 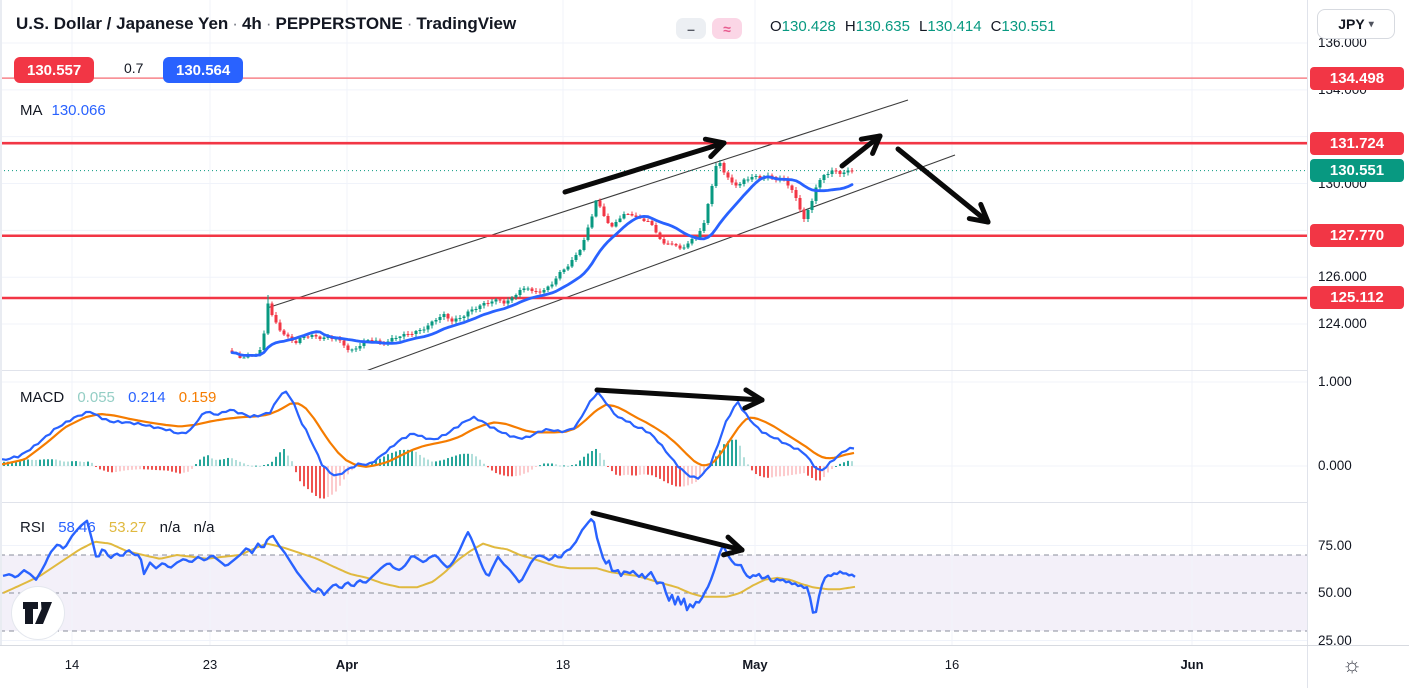 I want to click on interval-label: 4h, so click(x=251, y=23).